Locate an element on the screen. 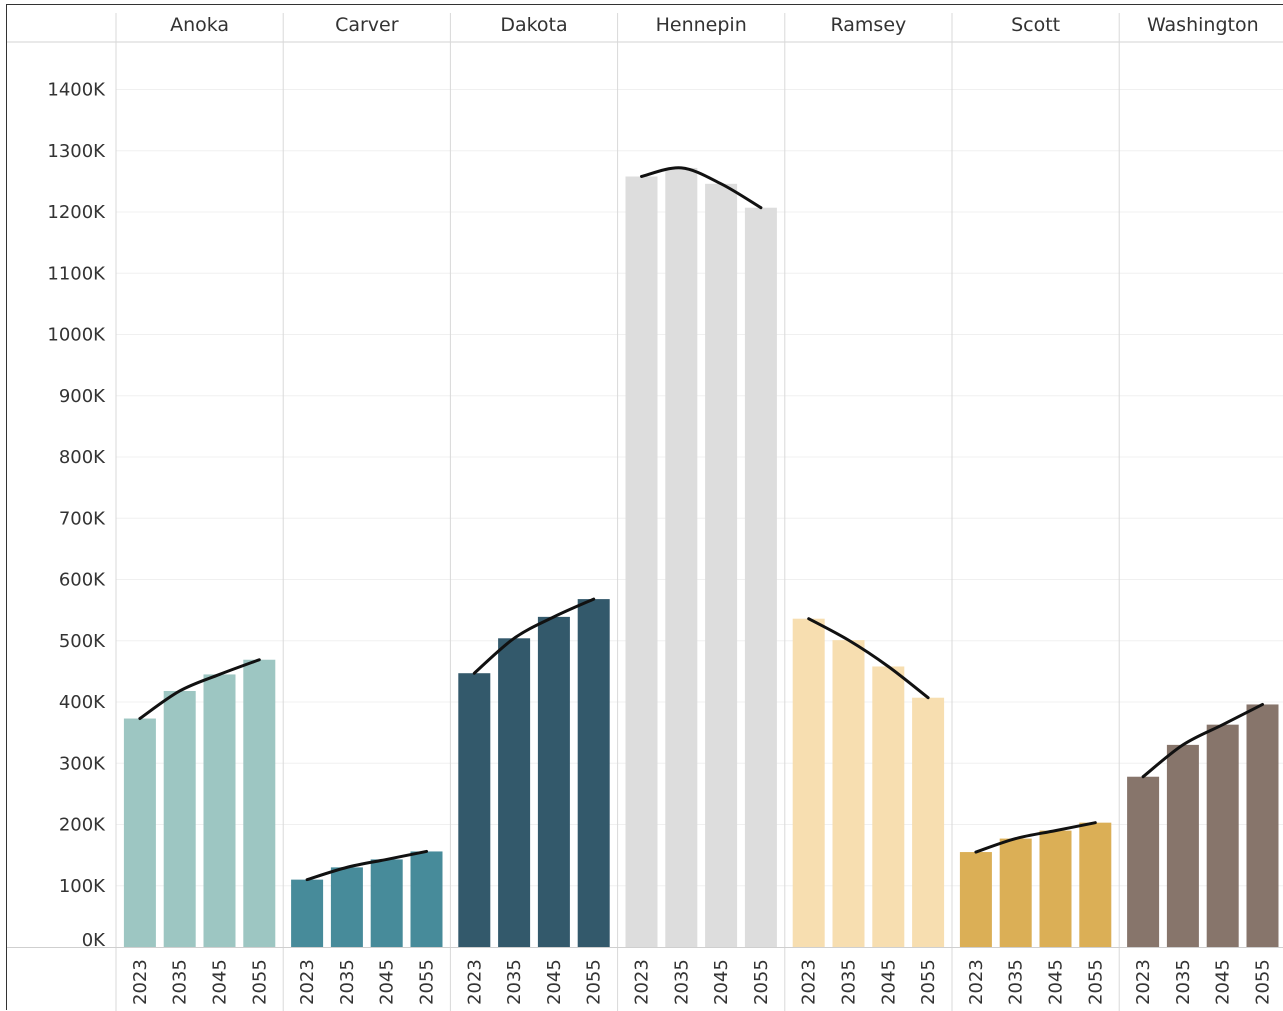  panel-header-hennepin: Hennepin is located at coordinates (701, 25).